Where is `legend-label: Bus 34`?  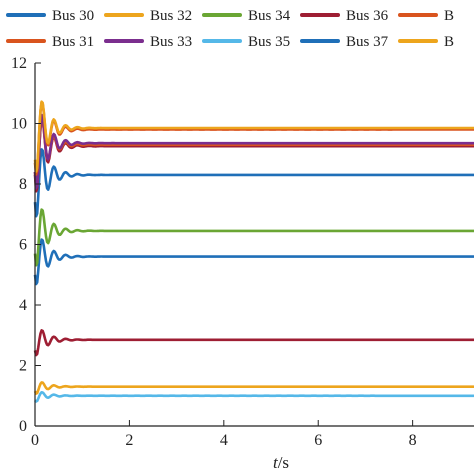
legend-label: Bus 34 is located at coordinates (269, 16).